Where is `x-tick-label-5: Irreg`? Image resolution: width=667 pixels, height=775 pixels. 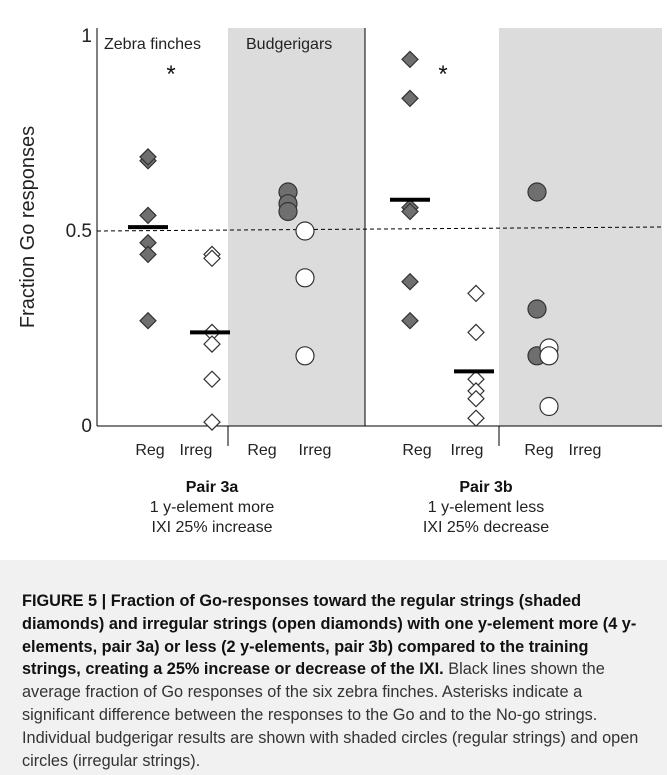 x-tick-label-5: Irreg is located at coordinates (467, 450).